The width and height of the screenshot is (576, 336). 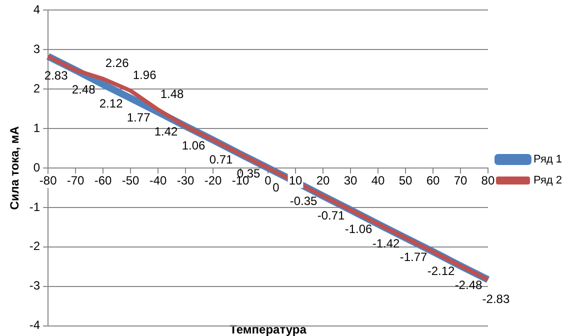 What do you see at coordinates (144, 75) in the screenshot?
I see `data-label: 1.96` at bounding box center [144, 75].